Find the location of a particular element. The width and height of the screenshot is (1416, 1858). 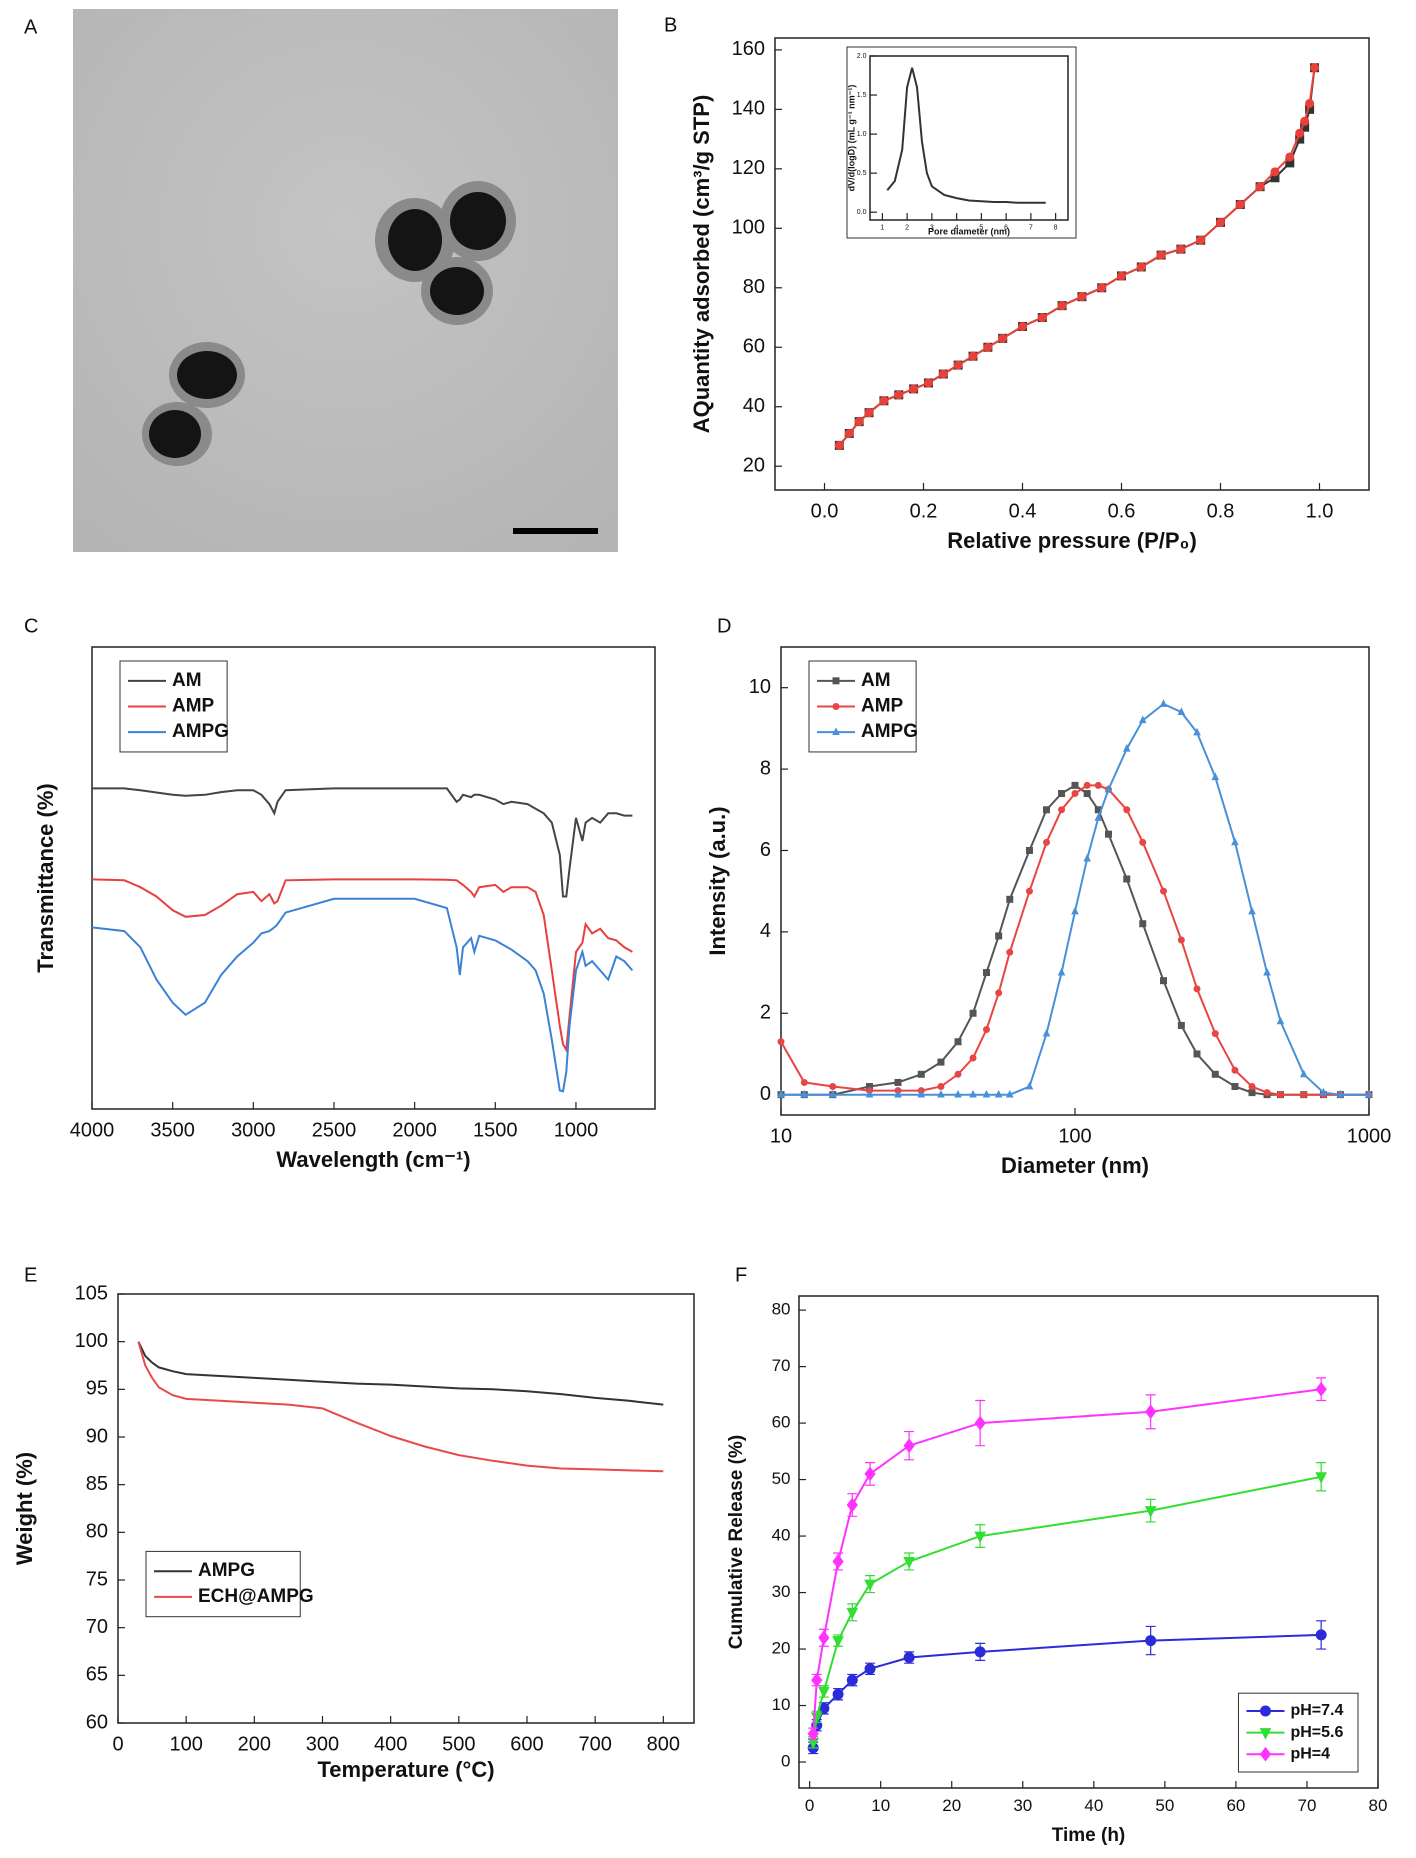

y-tick-label: 10 is located at coordinates (760, 687).